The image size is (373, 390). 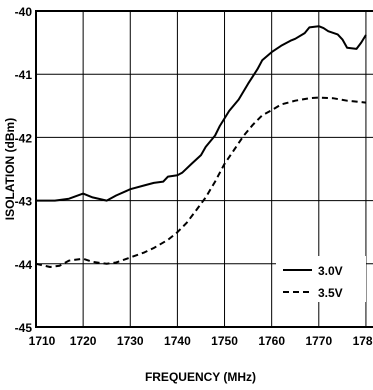 I want to click on x-tick-label: 1720, so click(x=83, y=341).